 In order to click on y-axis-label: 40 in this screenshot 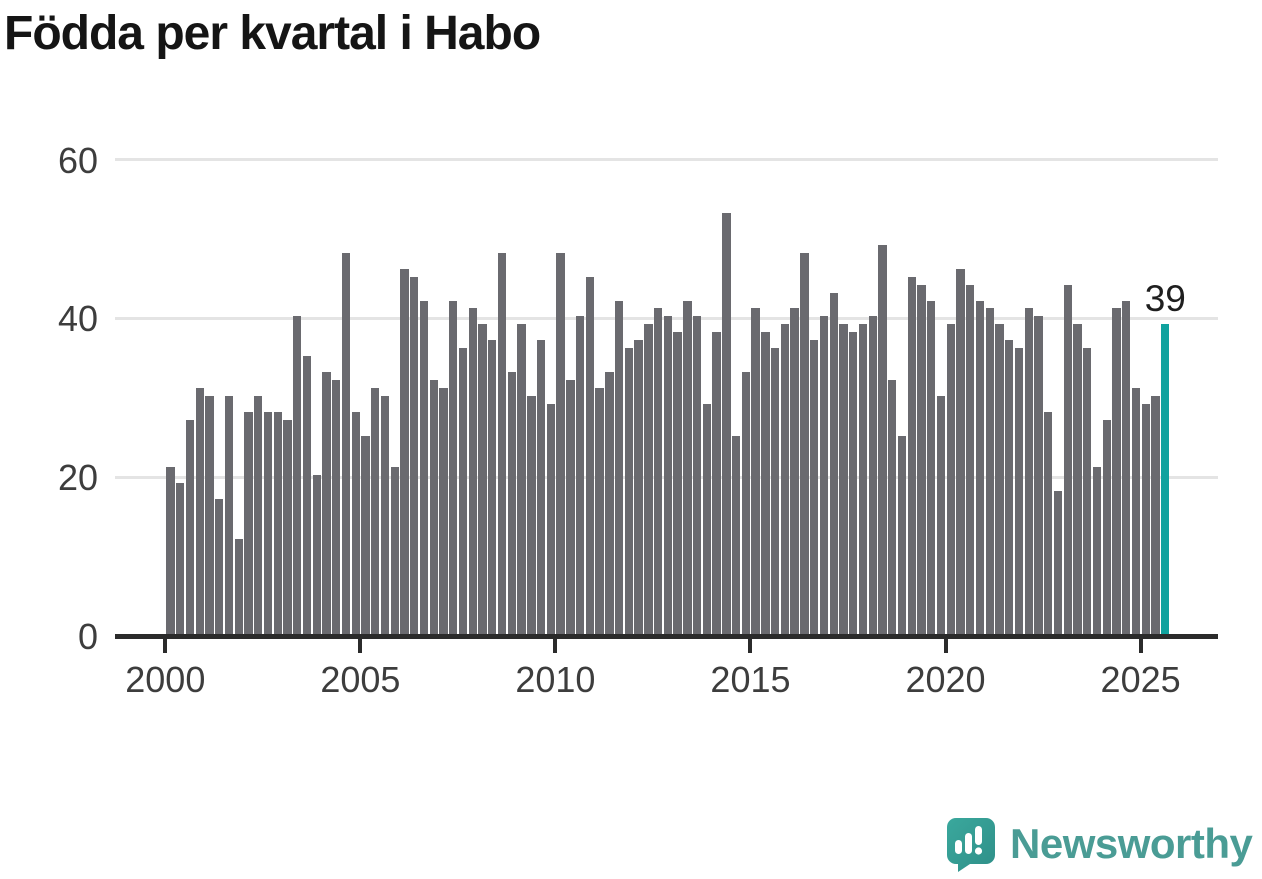, I will do `click(77, 319)`.